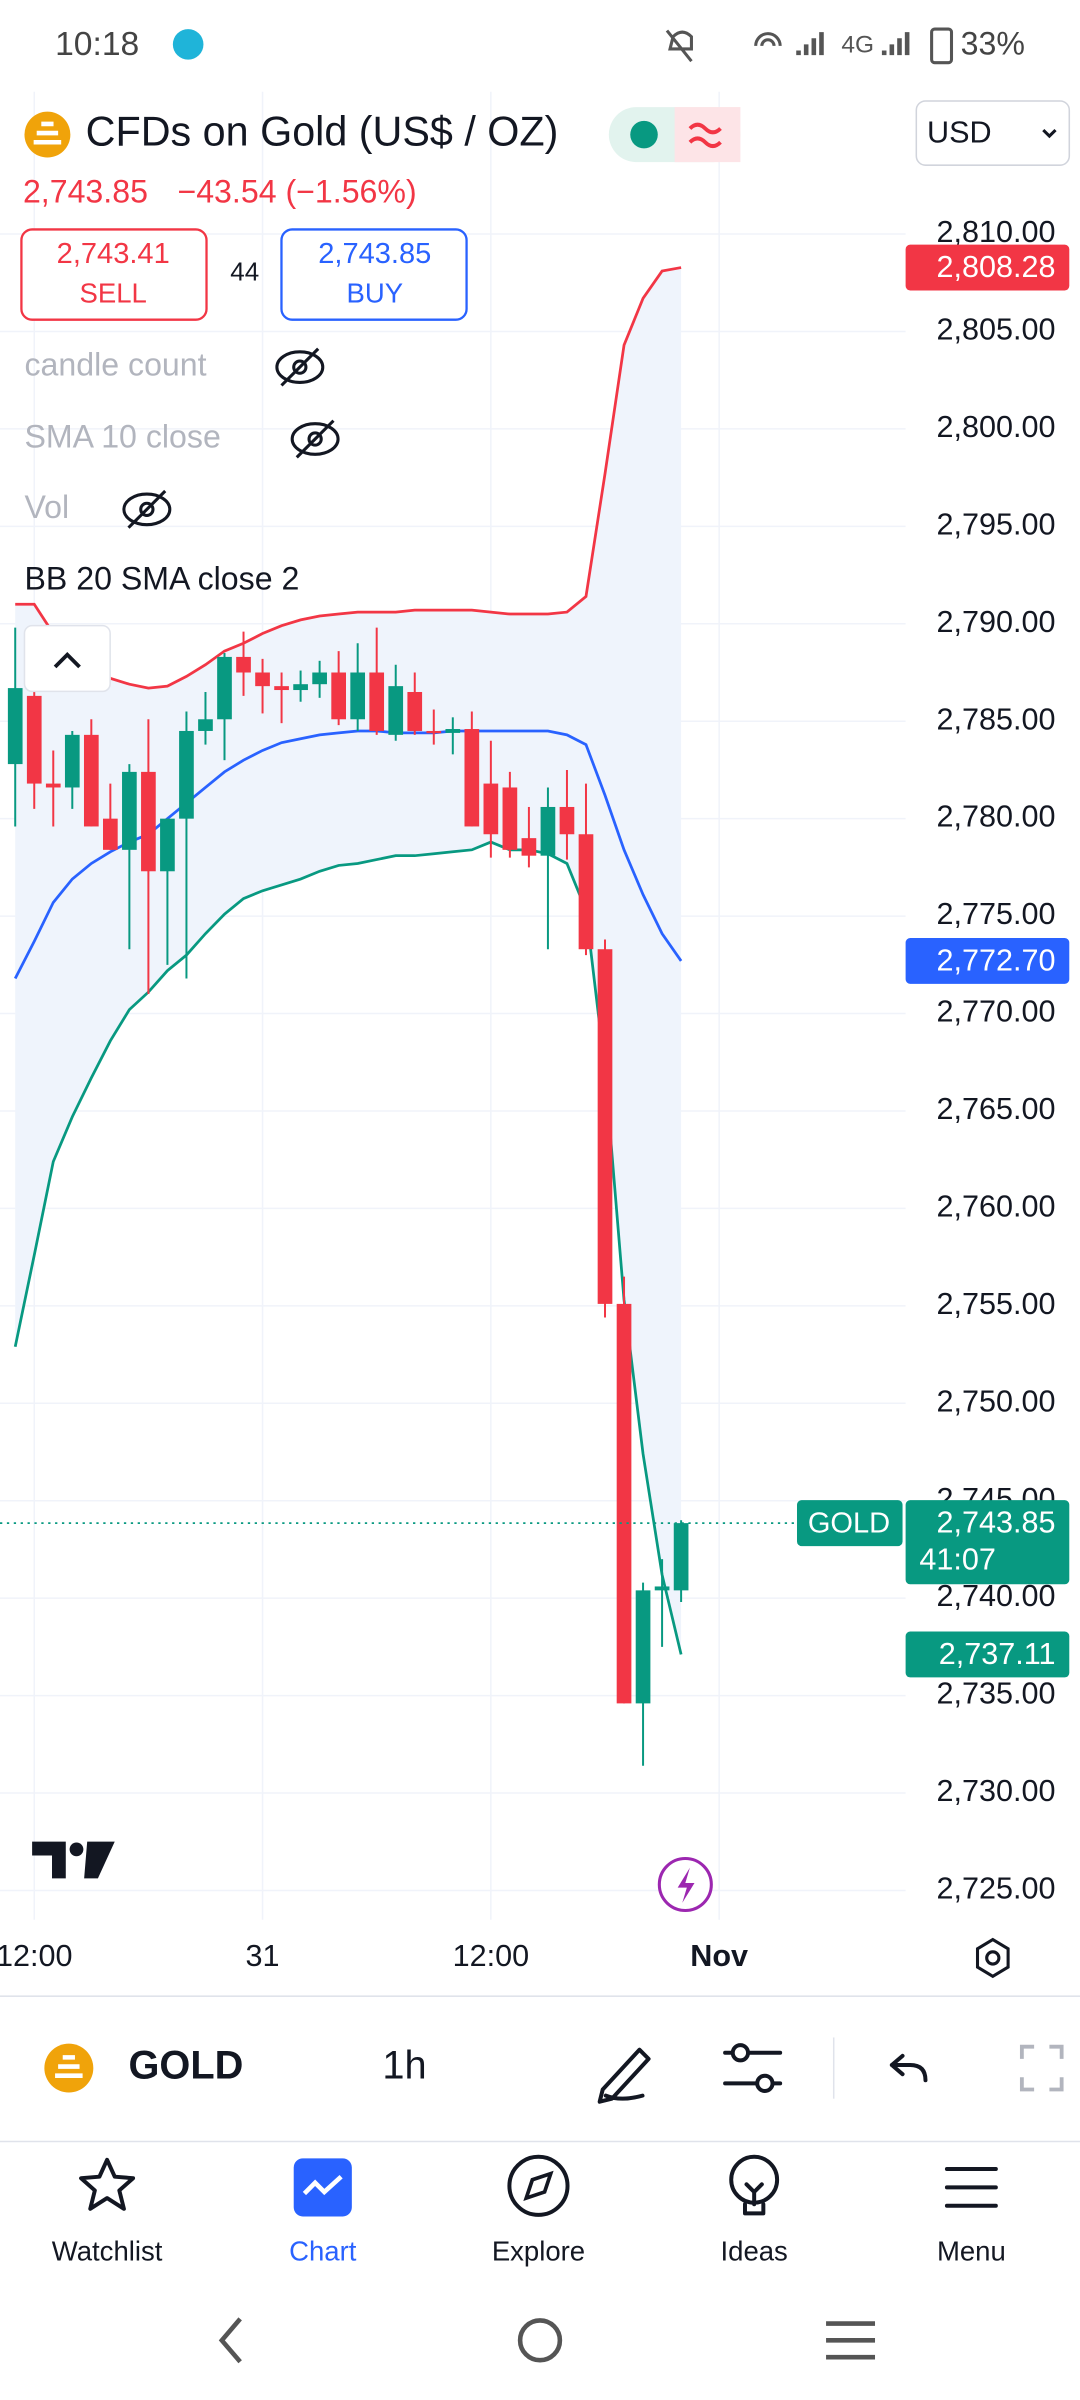  I want to click on menu-icon, so click(971, 2187).